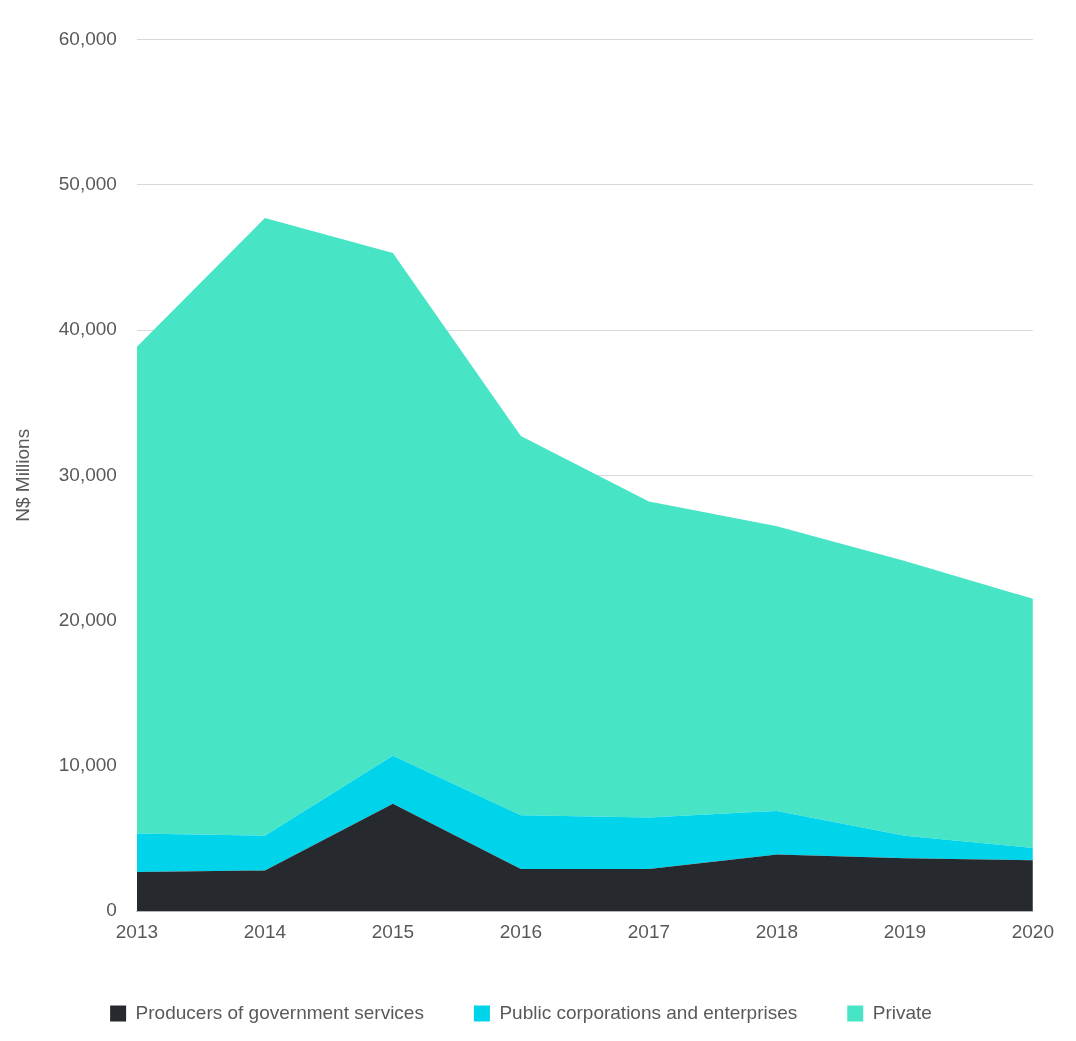 The width and height of the screenshot is (1076, 1041). I want to click on x-tick-label: 2015, so click(393, 931).